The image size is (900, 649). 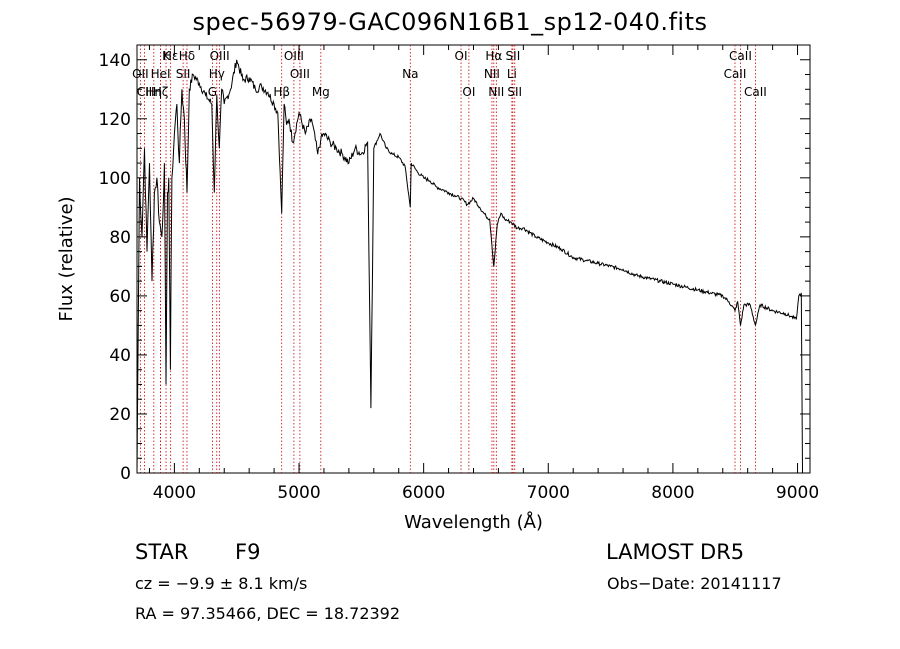 I want to click on spectral-line-label: Na, so click(x=410, y=74).